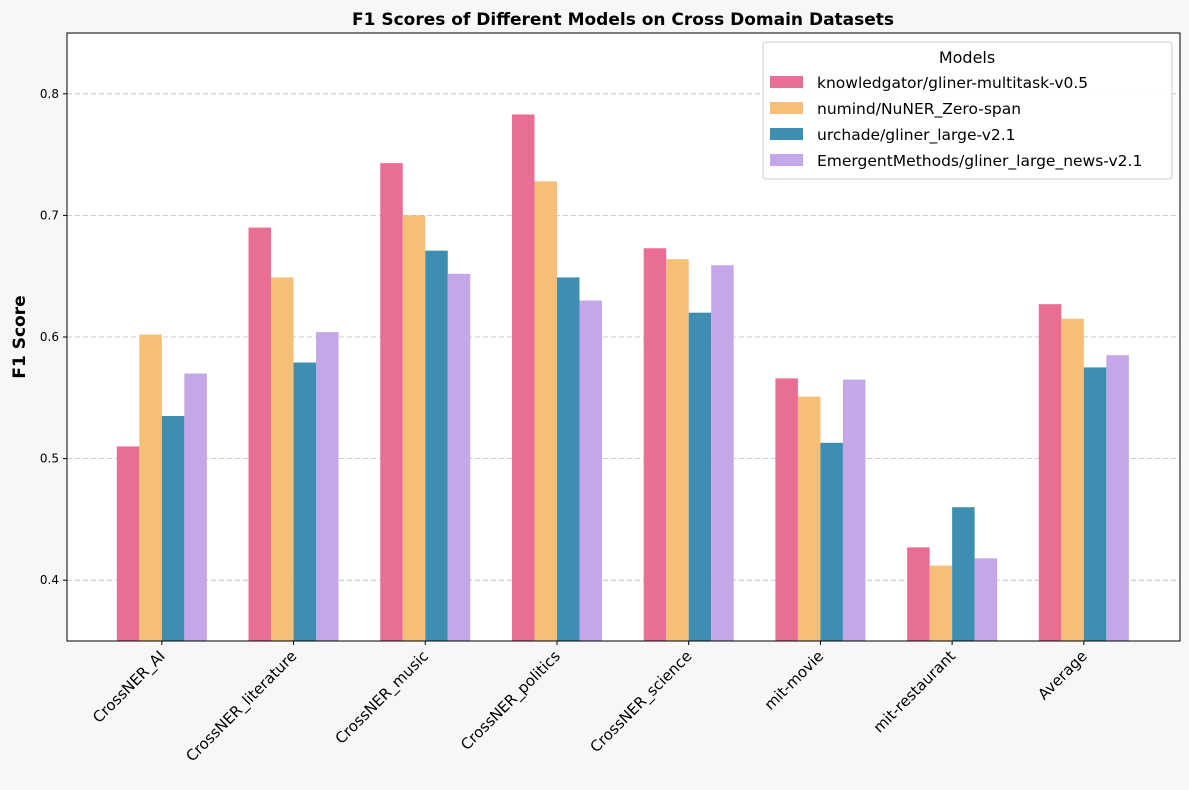 The width and height of the screenshot is (1189, 790). I want to click on x-tick-label: CrossNER_AI, so click(129, 687).